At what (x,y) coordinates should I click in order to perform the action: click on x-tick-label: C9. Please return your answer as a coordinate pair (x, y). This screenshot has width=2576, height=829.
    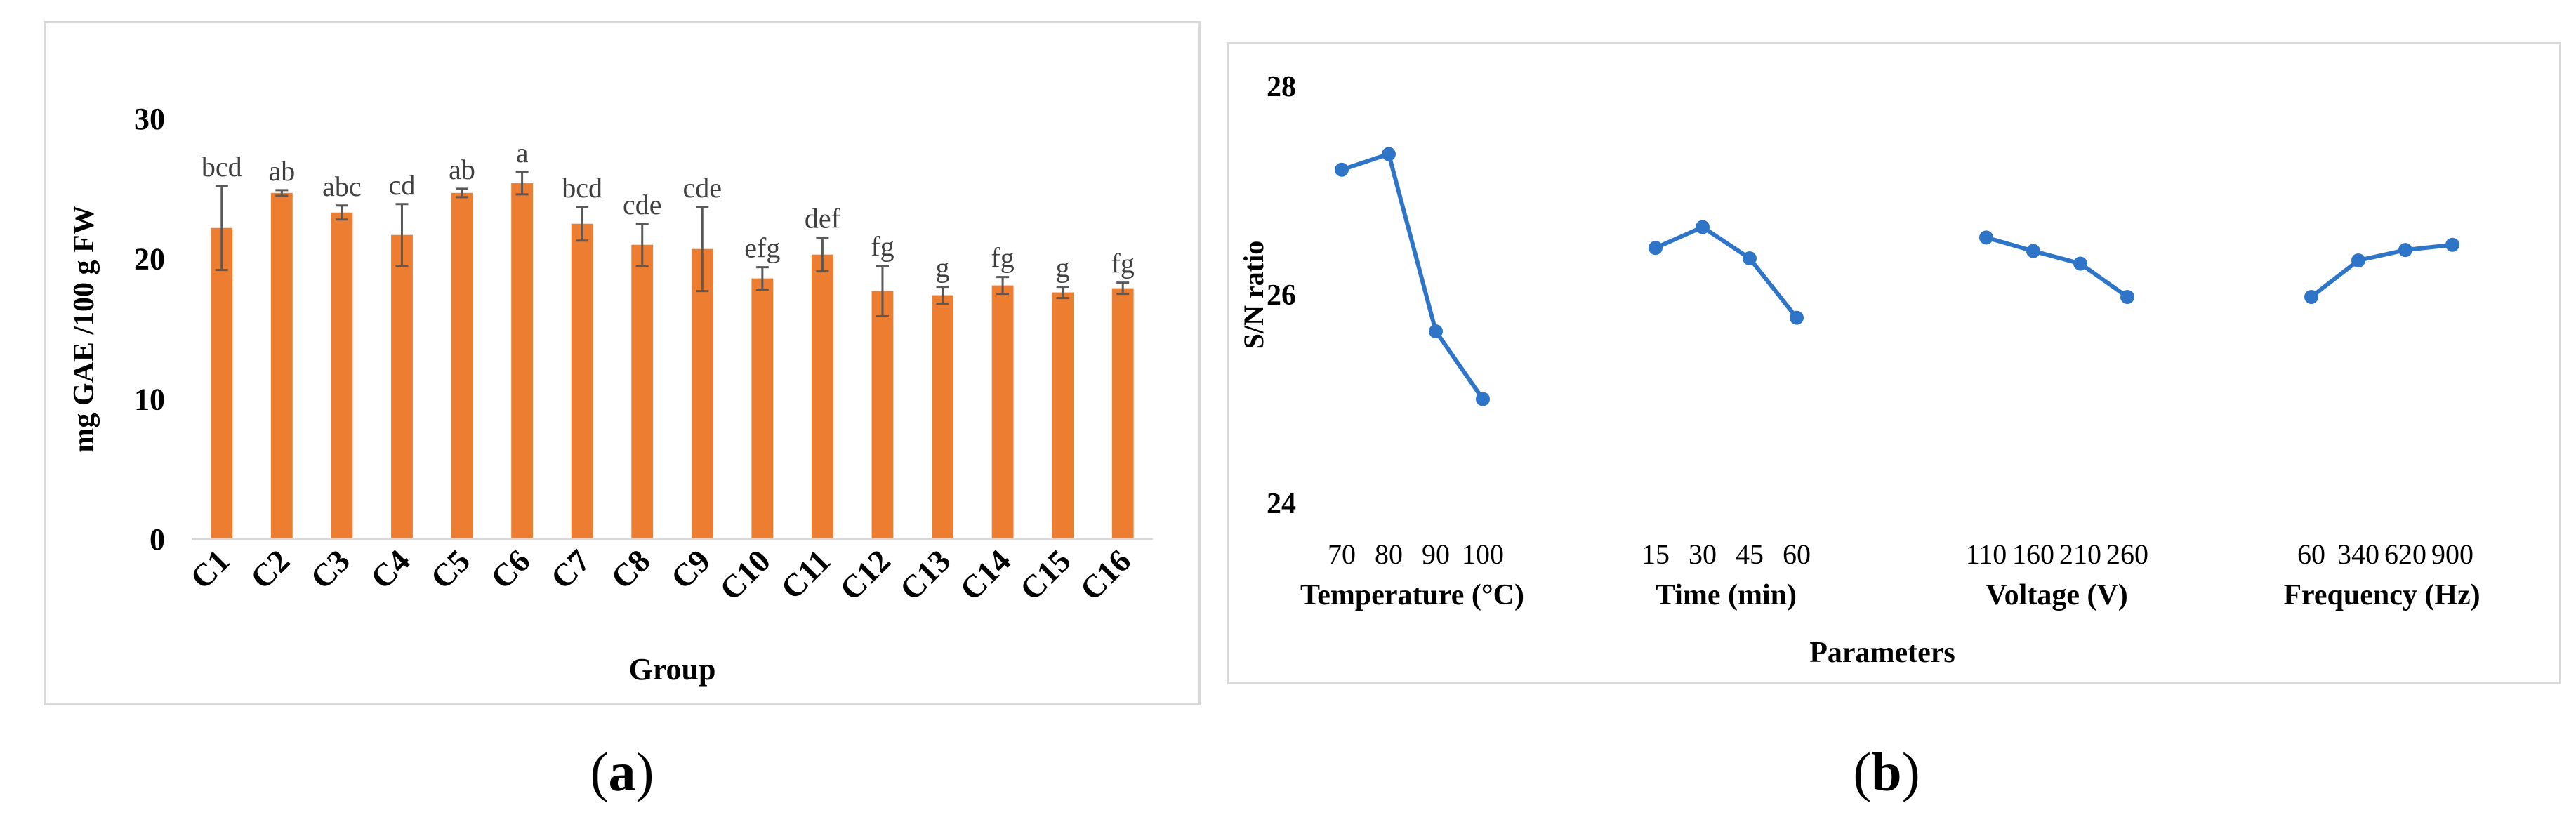
    Looking at the image, I should click on (691, 569).